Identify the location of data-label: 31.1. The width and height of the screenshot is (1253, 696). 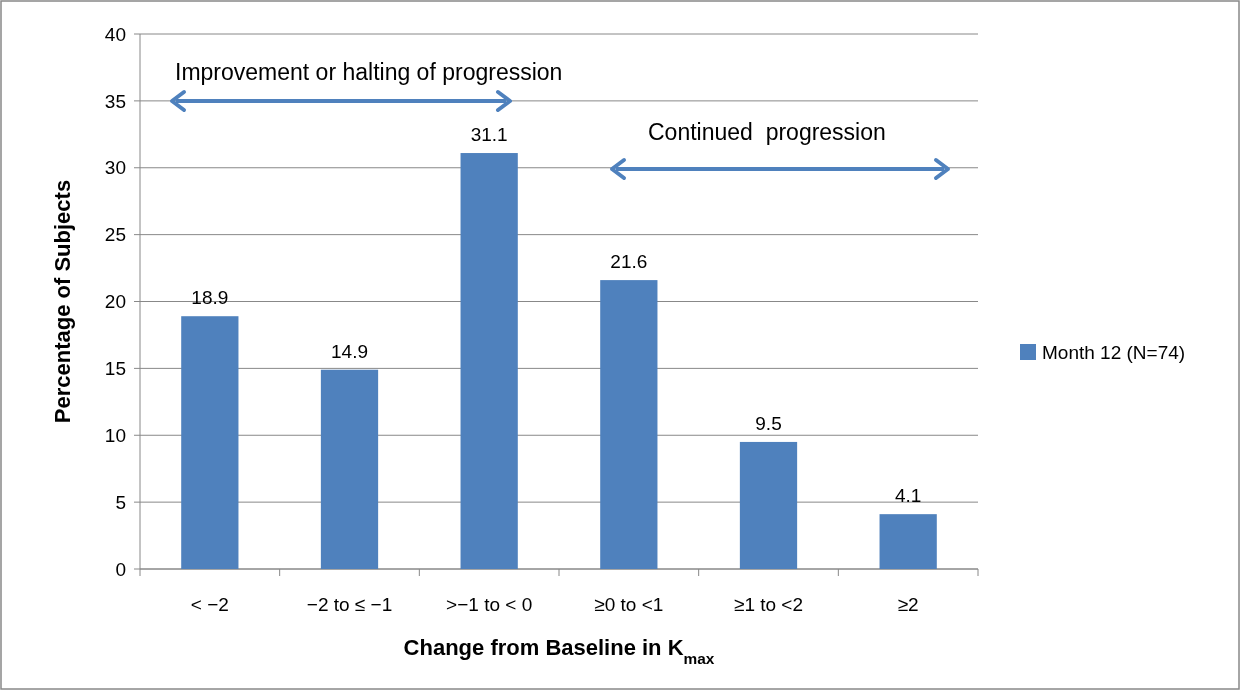
(489, 135).